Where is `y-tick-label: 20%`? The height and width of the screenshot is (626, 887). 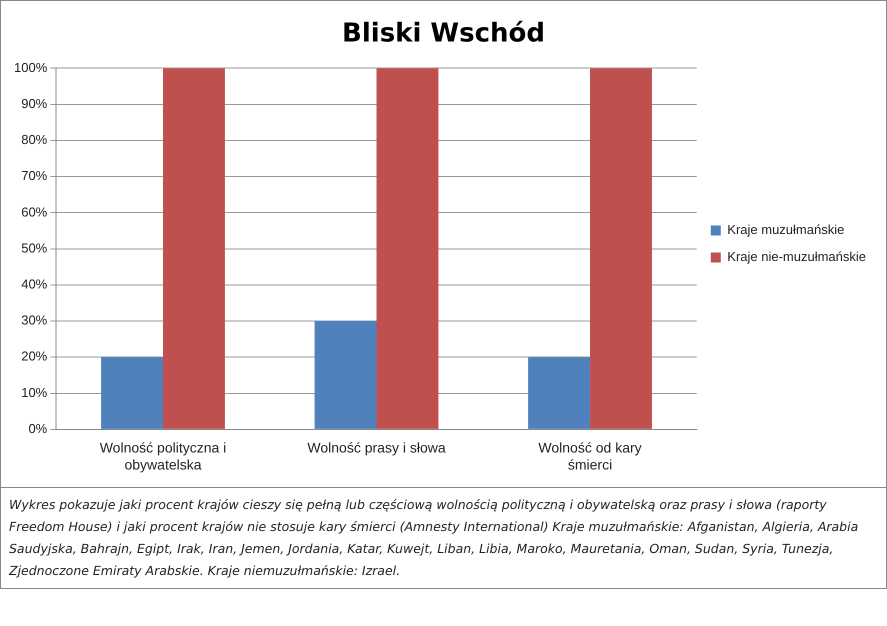 y-tick-label: 20% is located at coordinates (34, 356).